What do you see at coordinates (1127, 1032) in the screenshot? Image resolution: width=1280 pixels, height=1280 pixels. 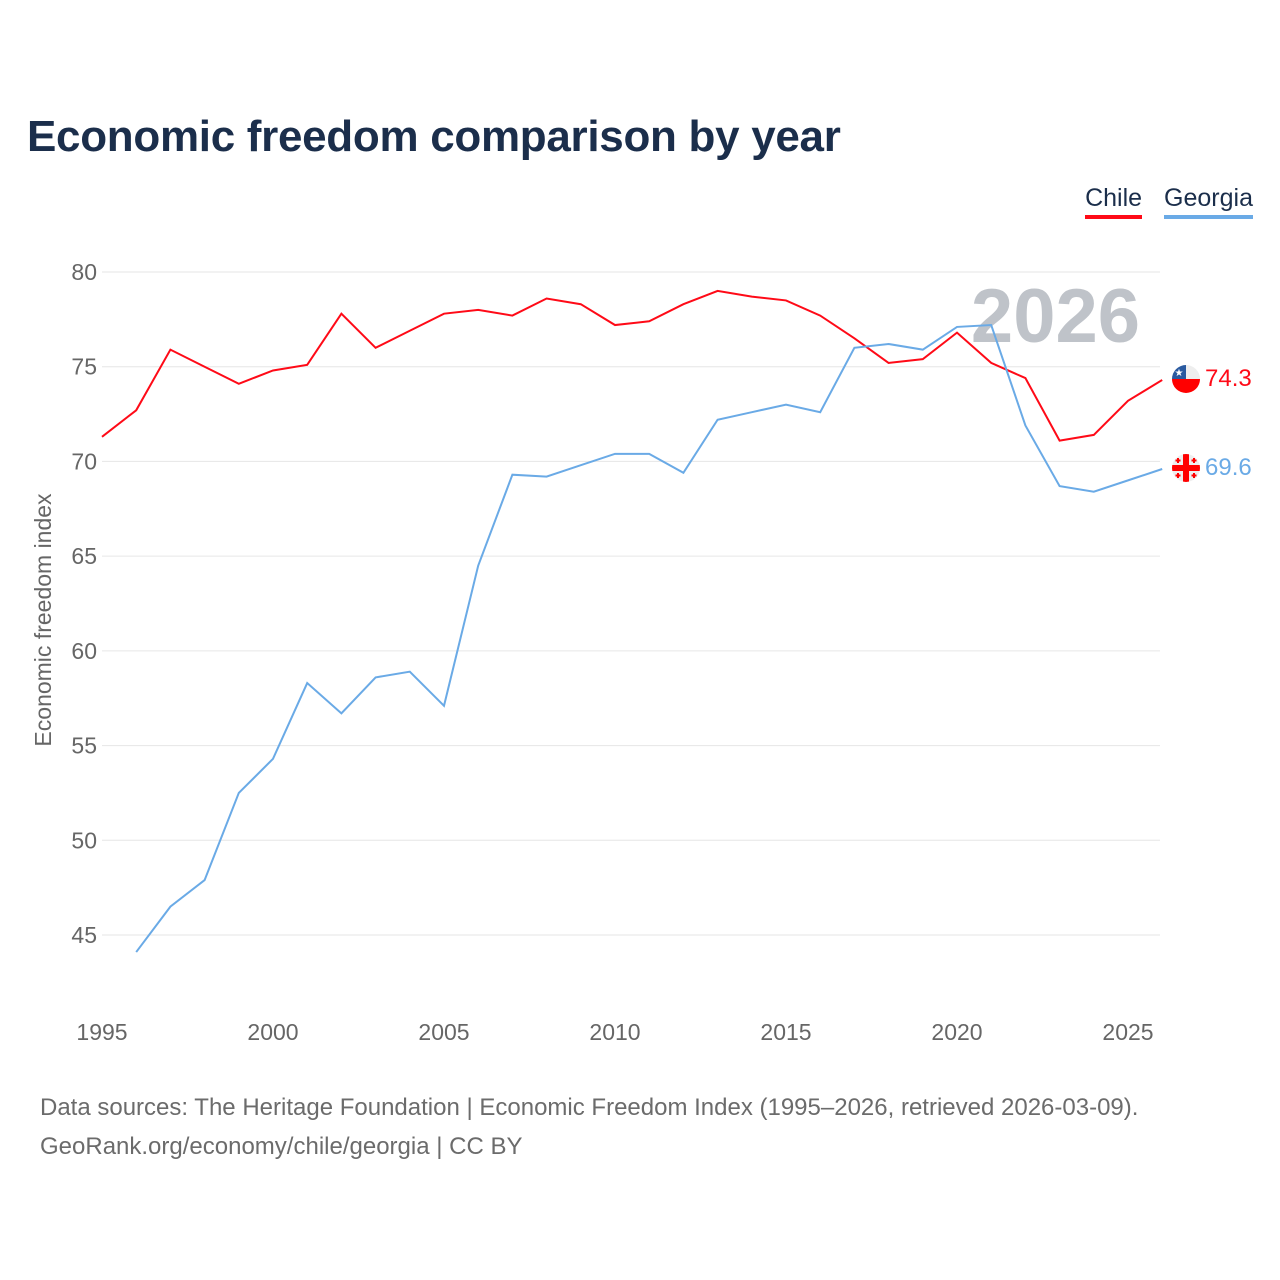 I see `x-tick-label: 2025` at bounding box center [1127, 1032].